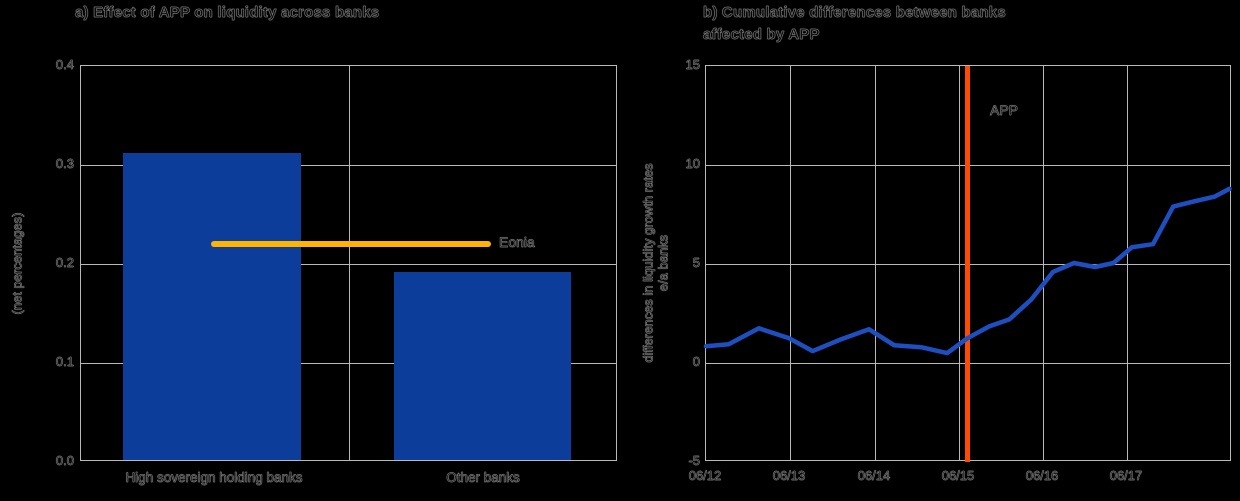 The image size is (1240, 501). Describe the element at coordinates (874, 475) in the screenshot. I see `x-tick-label: 06/14` at that location.